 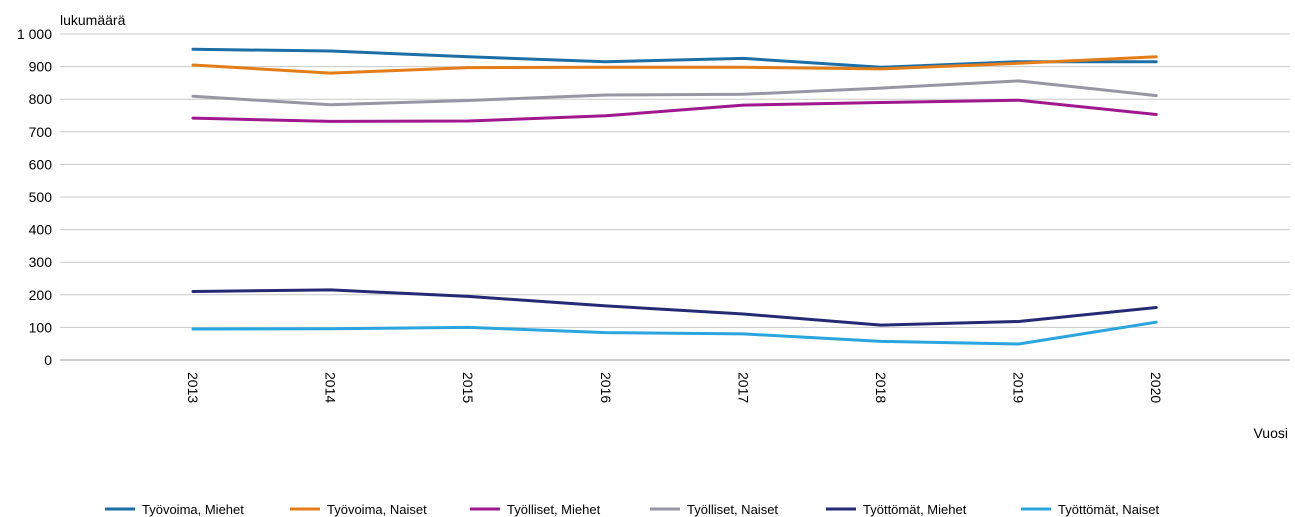 I want to click on y-tick-label: 400, so click(x=41, y=230).